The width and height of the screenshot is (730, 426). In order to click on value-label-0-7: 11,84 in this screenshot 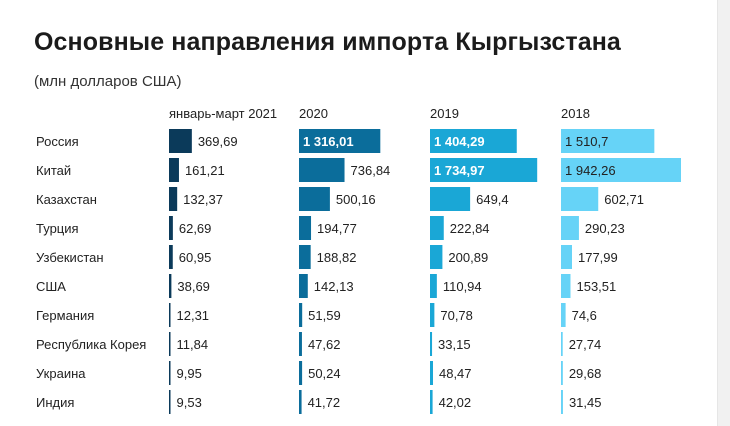, I will do `click(193, 344)`.